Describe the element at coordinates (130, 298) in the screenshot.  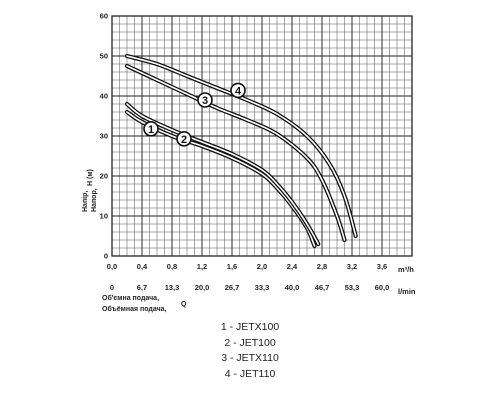
I see `x-axis-label-line1: Об'ємна подача,` at that location.